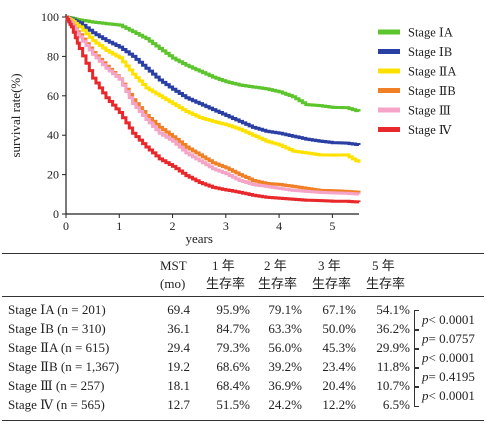  What do you see at coordinates (178, 328) in the screenshot?
I see `mst-cell: 36.1` at bounding box center [178, 328].